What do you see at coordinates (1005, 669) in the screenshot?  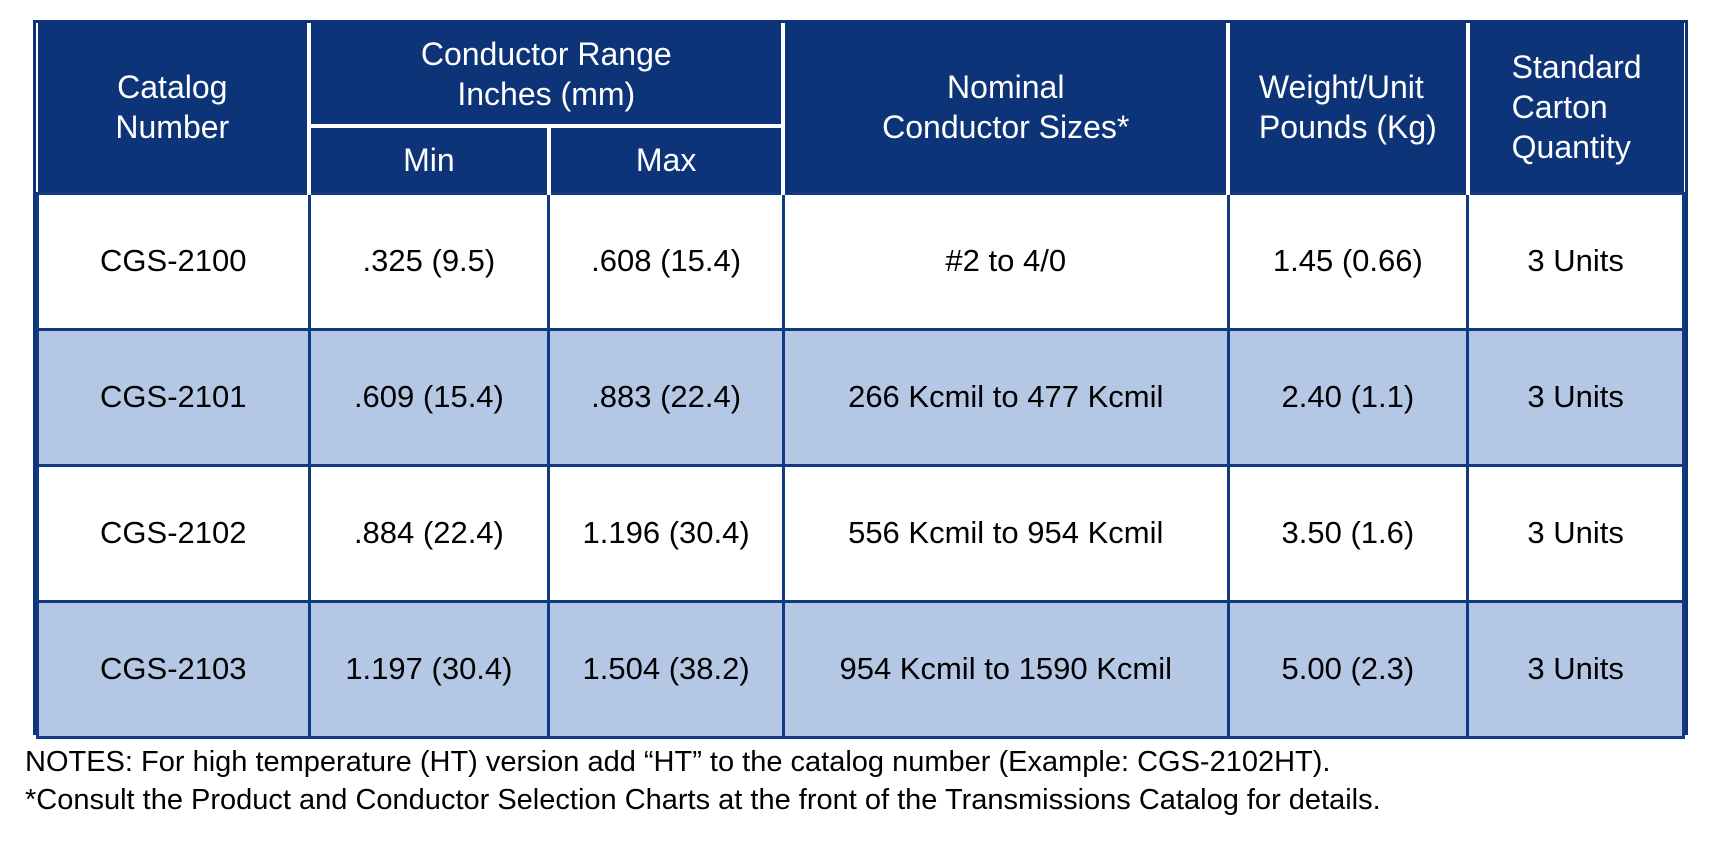 I see `cell-nominal-sizes: 954 Kcmil to 1590 Kcmil` at bounding box center [1005, 669].